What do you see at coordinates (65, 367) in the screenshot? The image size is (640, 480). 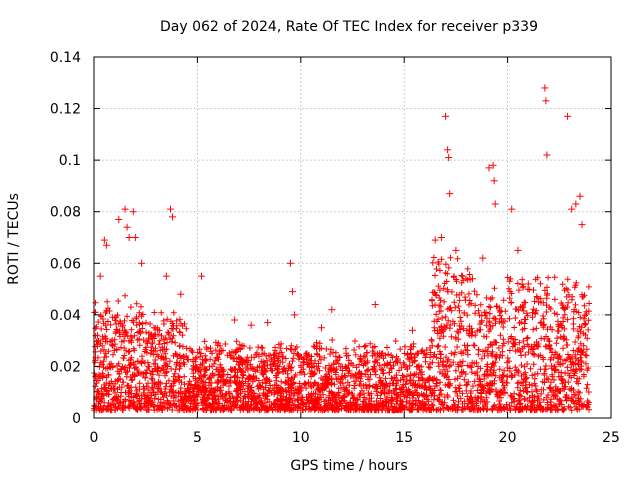 I see `y-tick-label: 0.02` at bounding box center [65, 367].